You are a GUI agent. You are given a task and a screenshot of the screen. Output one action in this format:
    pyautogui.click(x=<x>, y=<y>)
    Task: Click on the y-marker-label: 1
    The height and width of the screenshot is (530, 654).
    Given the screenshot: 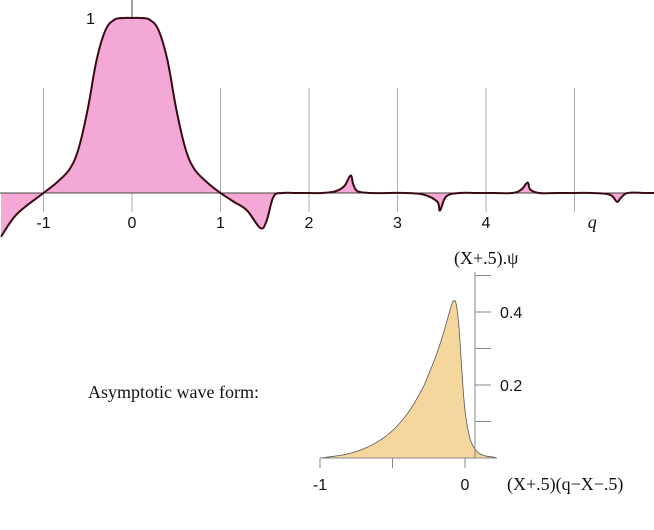 What is the action you would take?
    pyautogui.click(x=90, y=19)
    